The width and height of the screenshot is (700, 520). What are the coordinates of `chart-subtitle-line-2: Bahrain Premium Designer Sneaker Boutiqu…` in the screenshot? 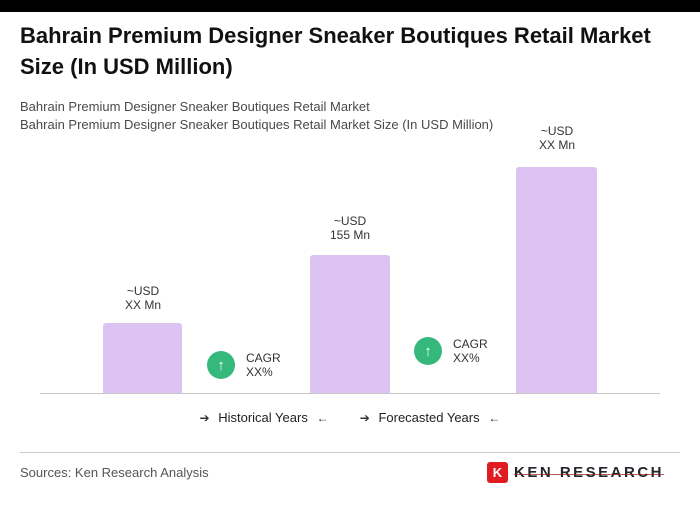 It's located at (257, 124).